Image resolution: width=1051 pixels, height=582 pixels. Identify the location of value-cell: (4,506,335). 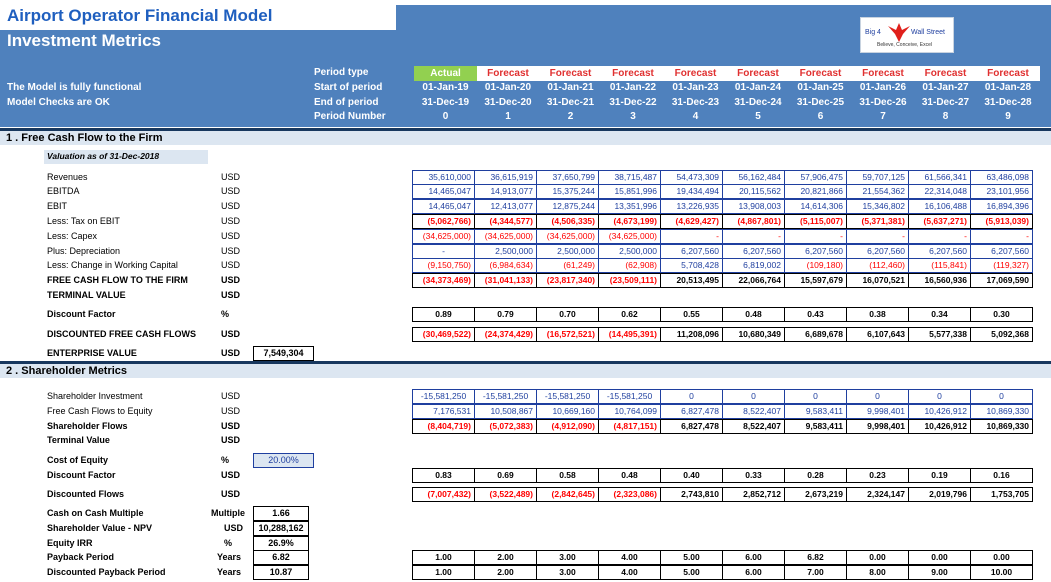
(567, 221).